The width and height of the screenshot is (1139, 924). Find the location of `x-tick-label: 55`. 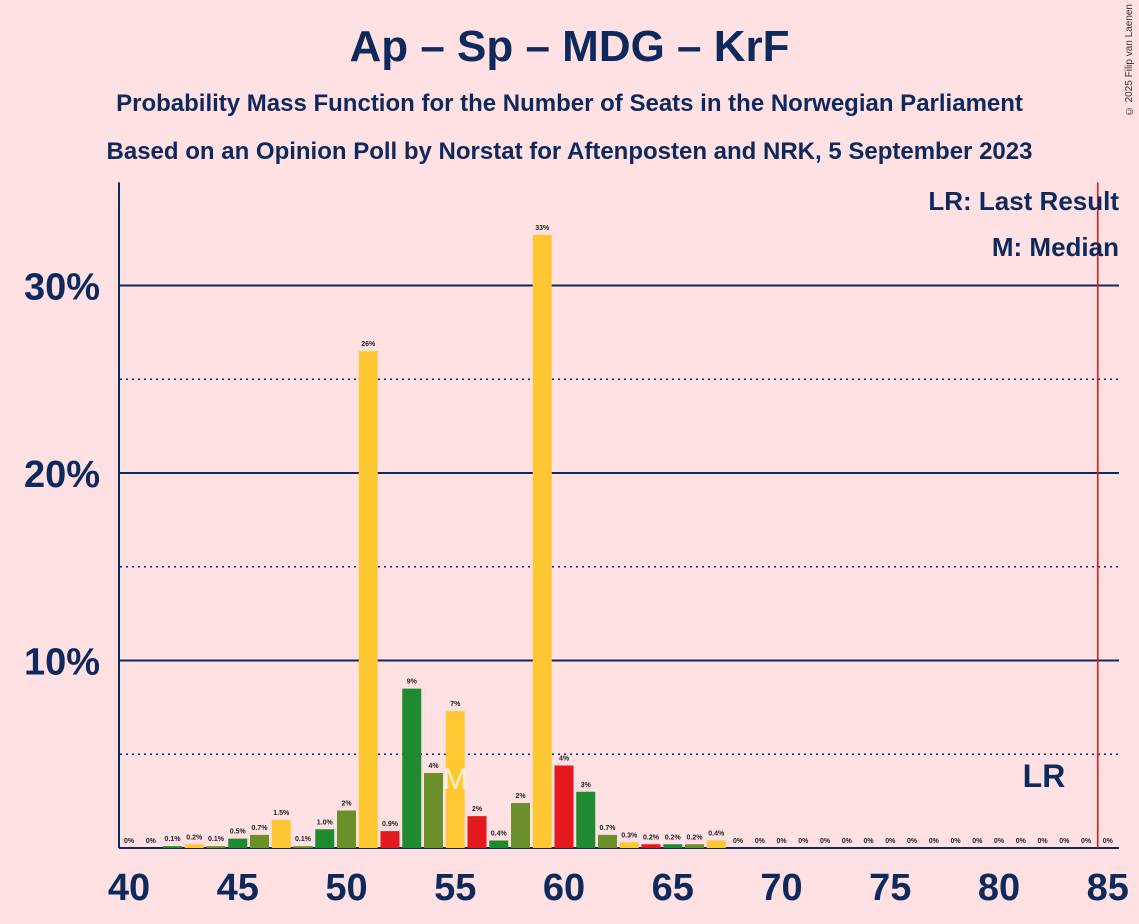

x-tick-label: 55 is located at coordinates (455, 888).